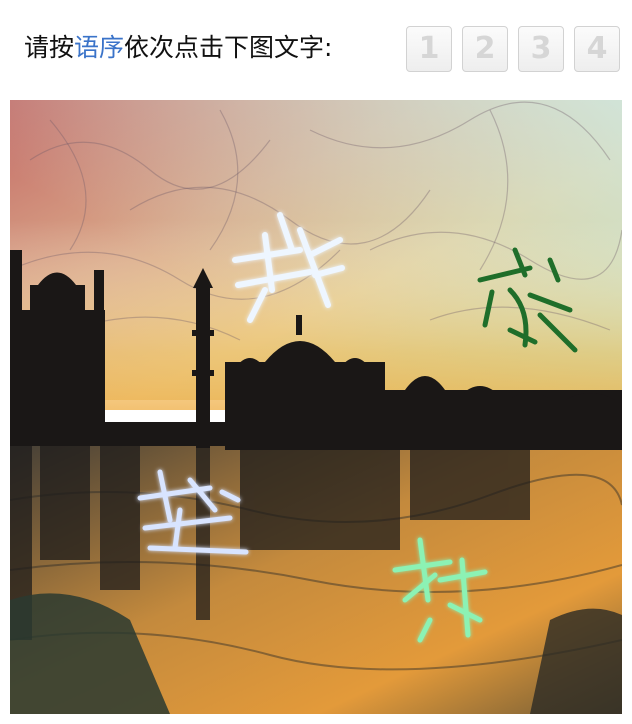 Image resolution: width=632 pixels, height=724 pixels. Describe the element at coordinates (429, 49) in the screenshot. I see `answer-slot-1: 1` at that location.